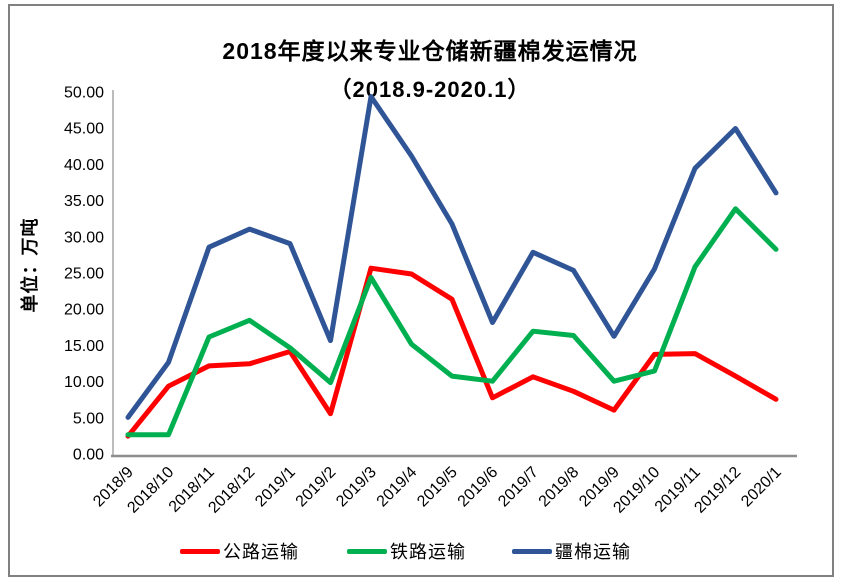 This screenshot has width=849, height=587. Describe the element at coordinates (532, 551) in the screenshot. I see `cotton-line-swatch-icon` at that location.